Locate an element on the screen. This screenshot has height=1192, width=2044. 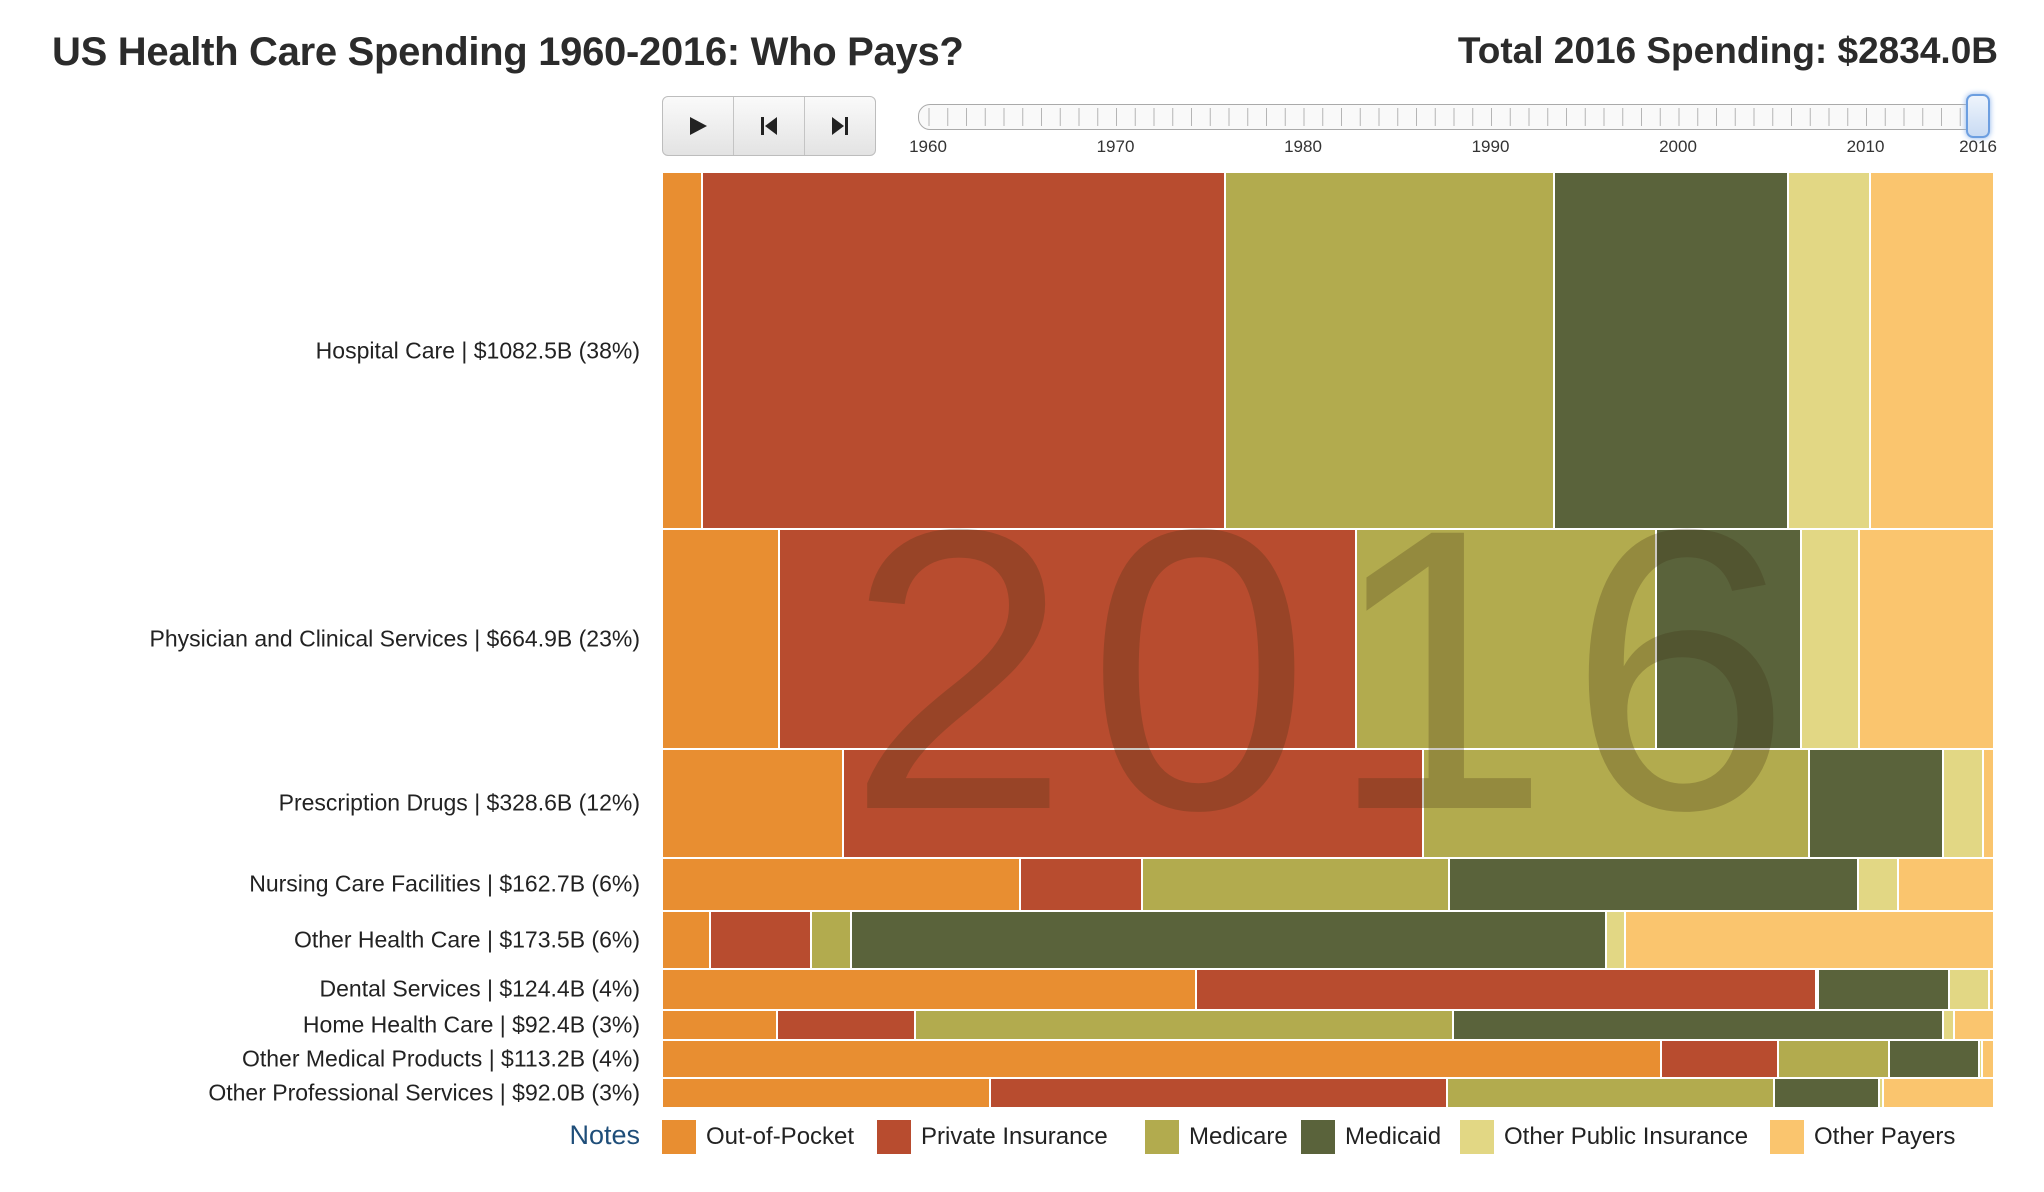
skip-forward-icon is located at coordinates (840, 126).